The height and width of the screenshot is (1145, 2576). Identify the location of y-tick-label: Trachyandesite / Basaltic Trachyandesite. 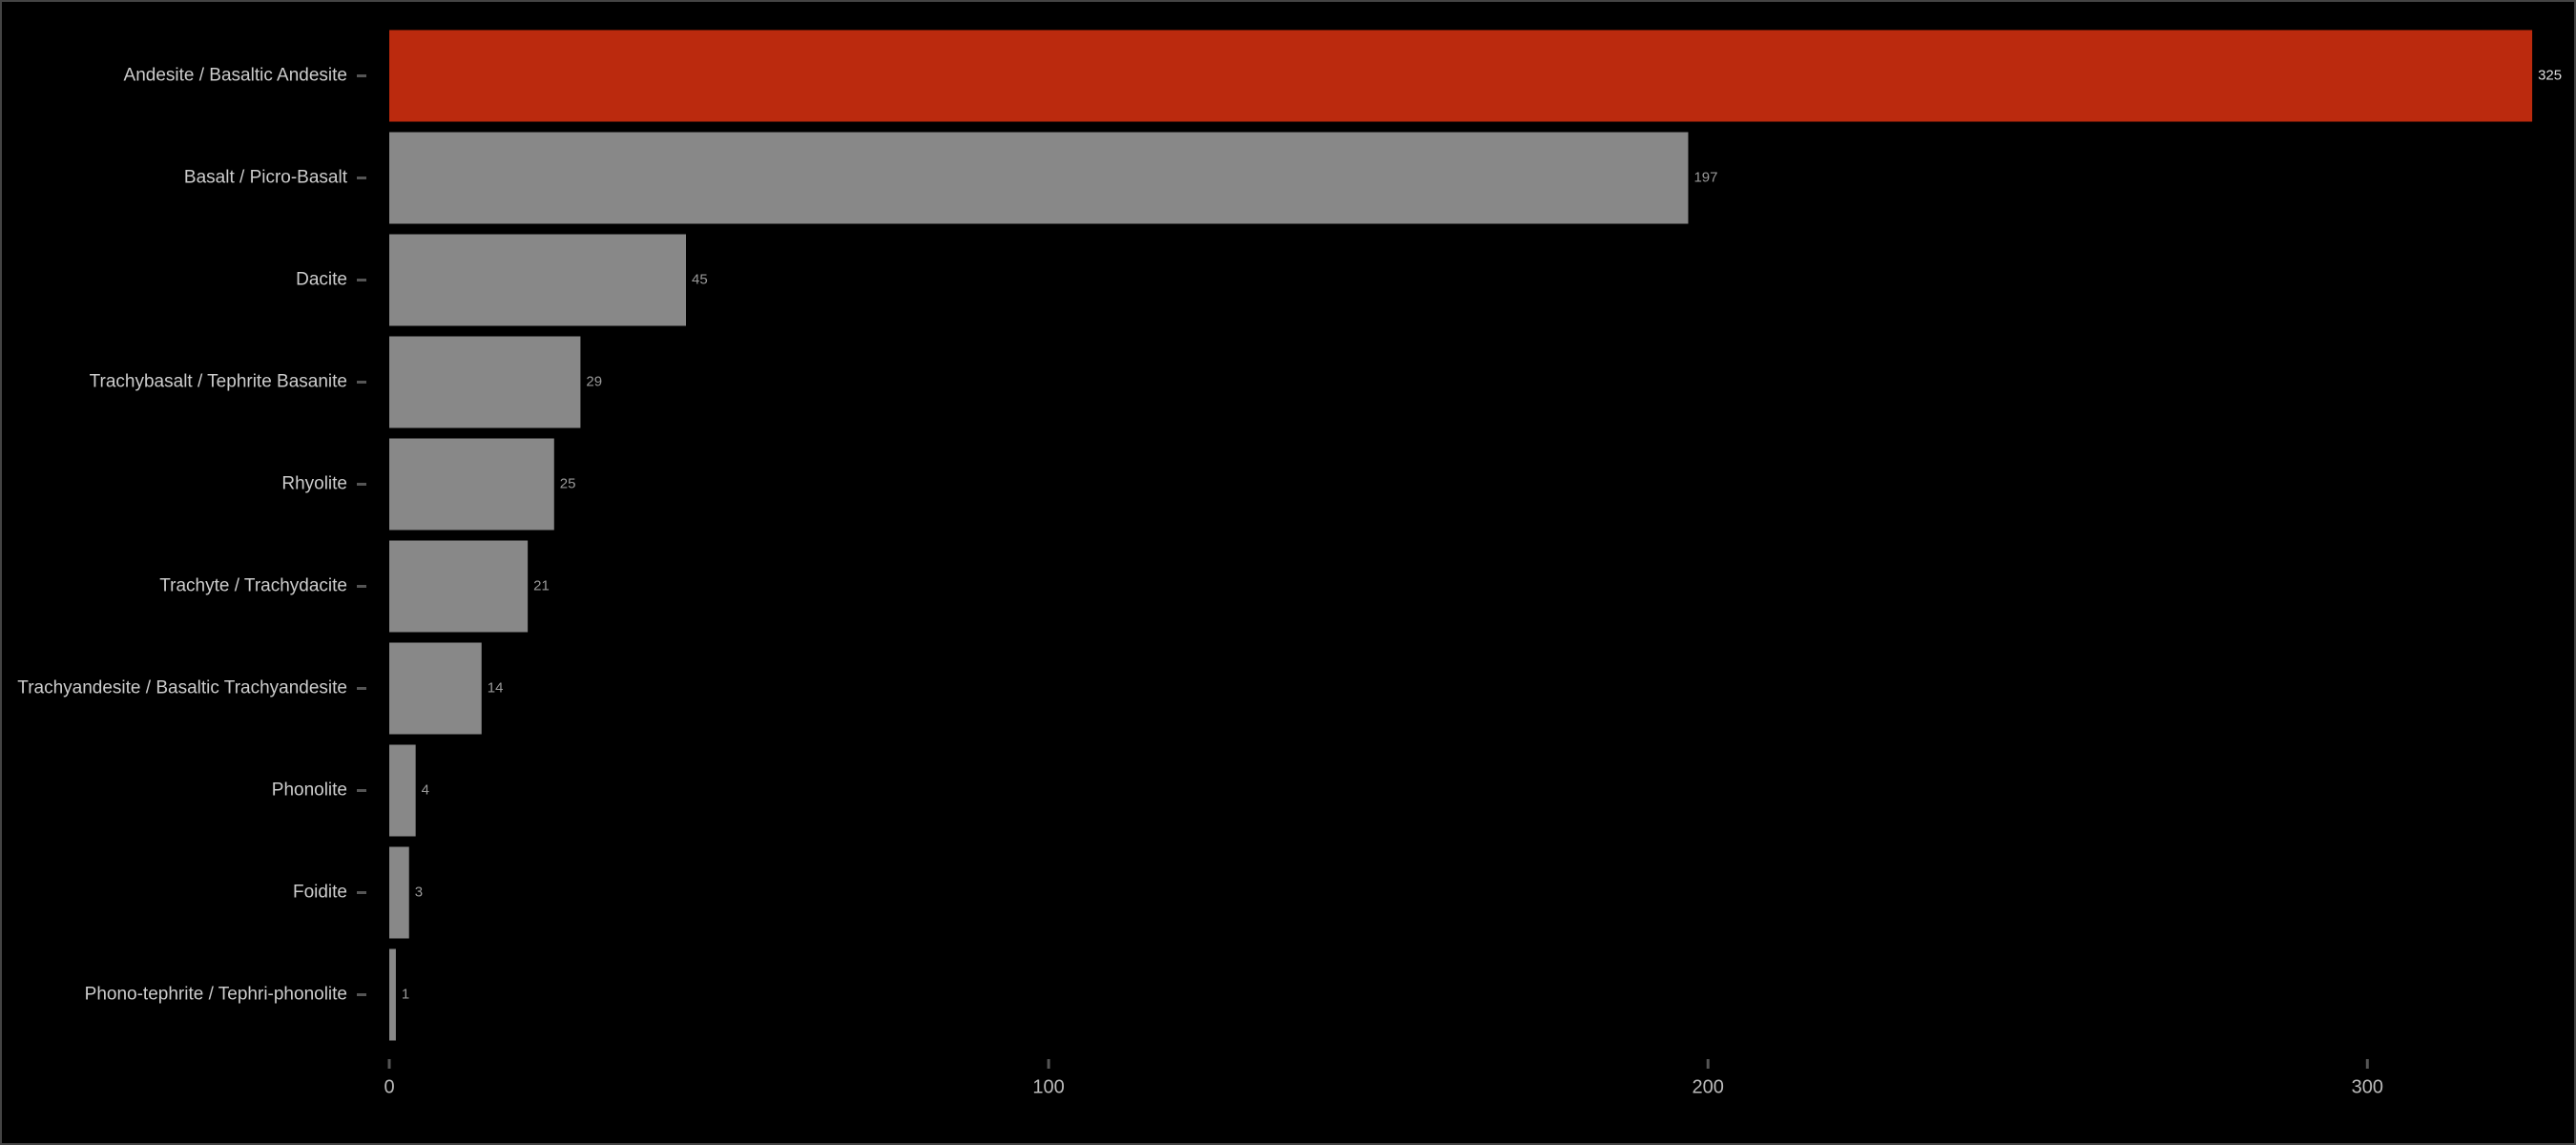
(182, 688).